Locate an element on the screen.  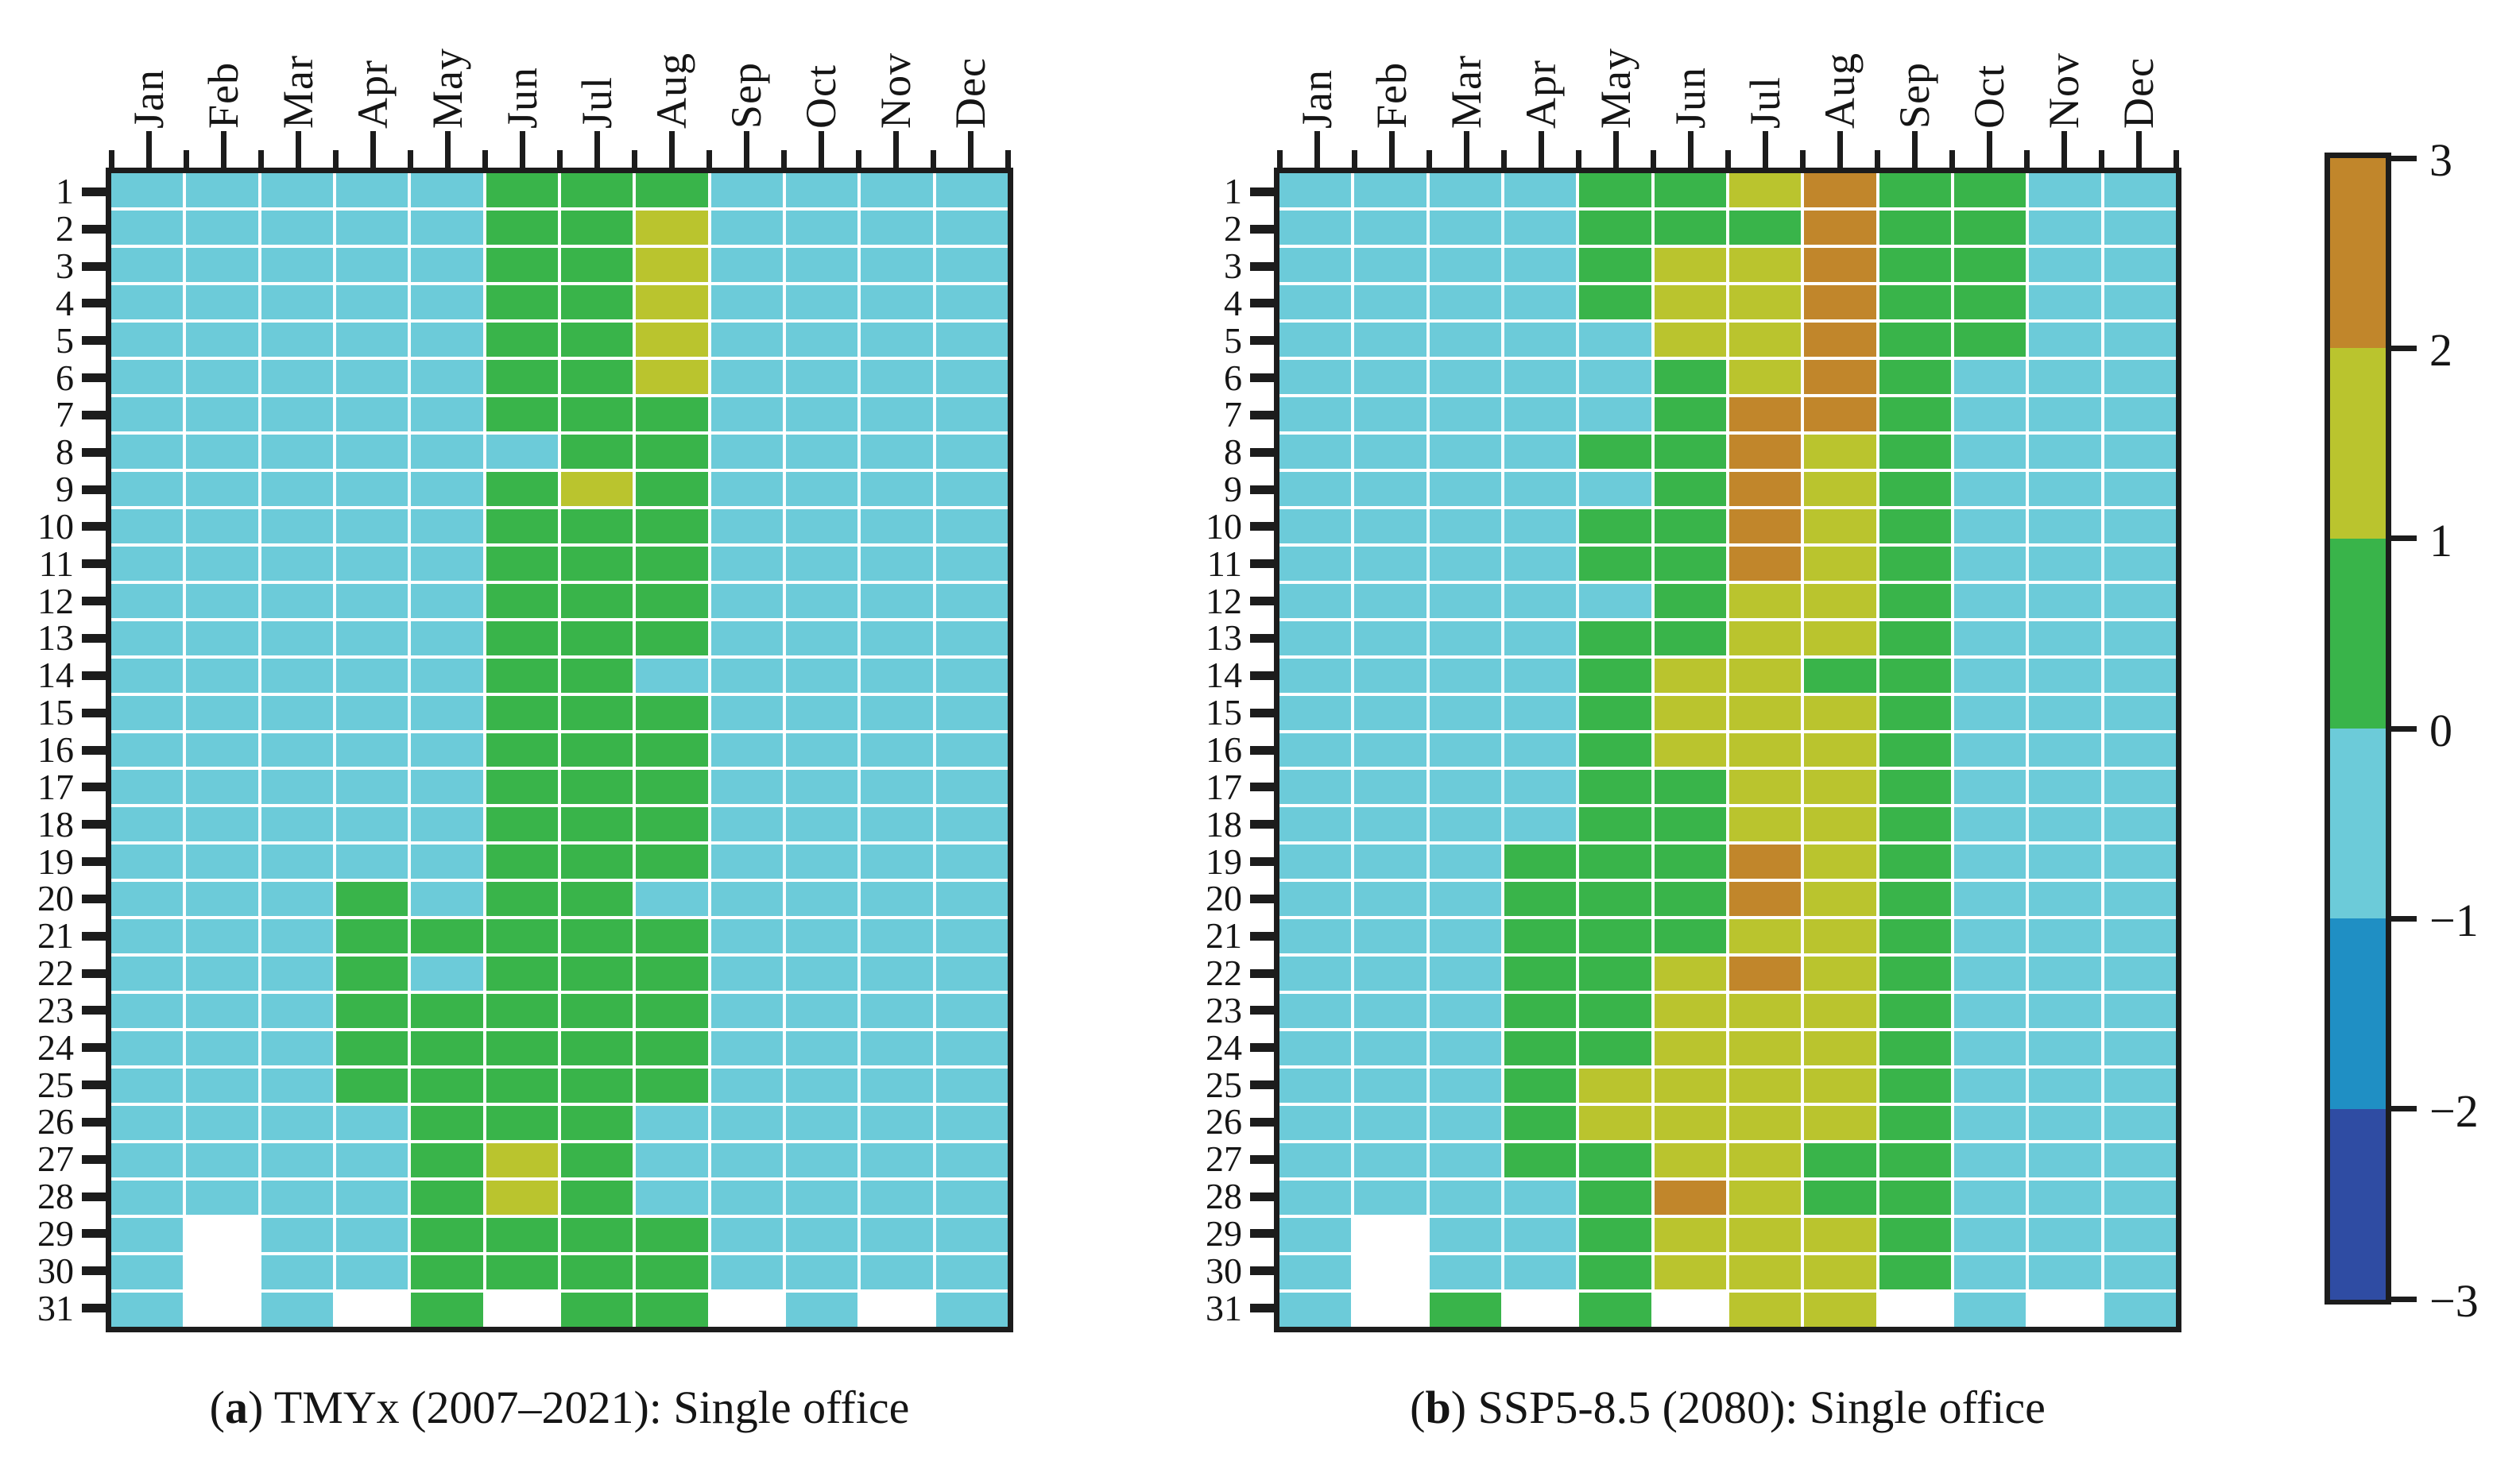
day-label: 10 is located at coordinates (55, 526).